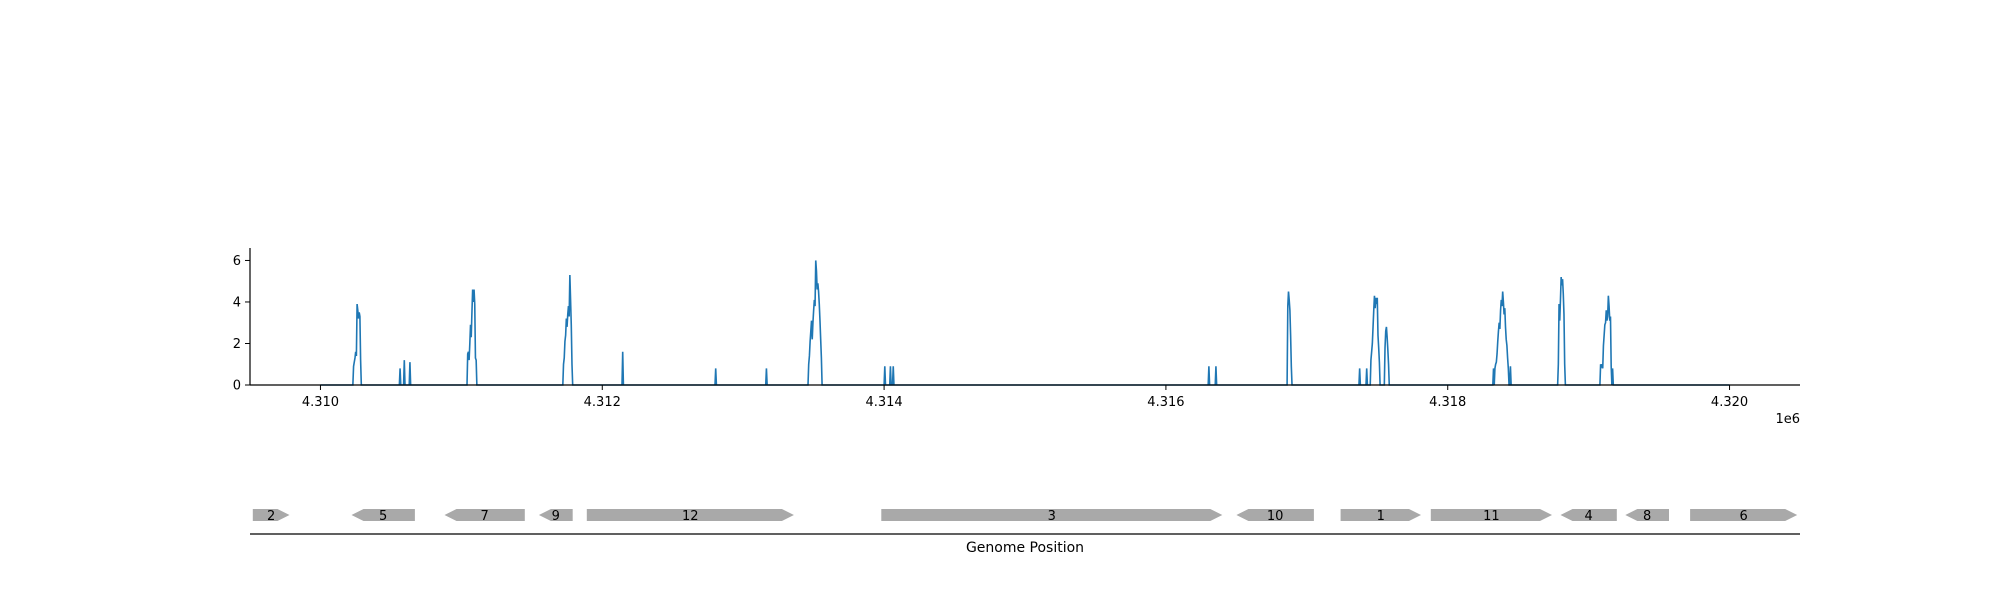  I want to click on gene-arrows: 2 5 7 9 12 3 10 1 11 4 8 6, so click(1025, 516).